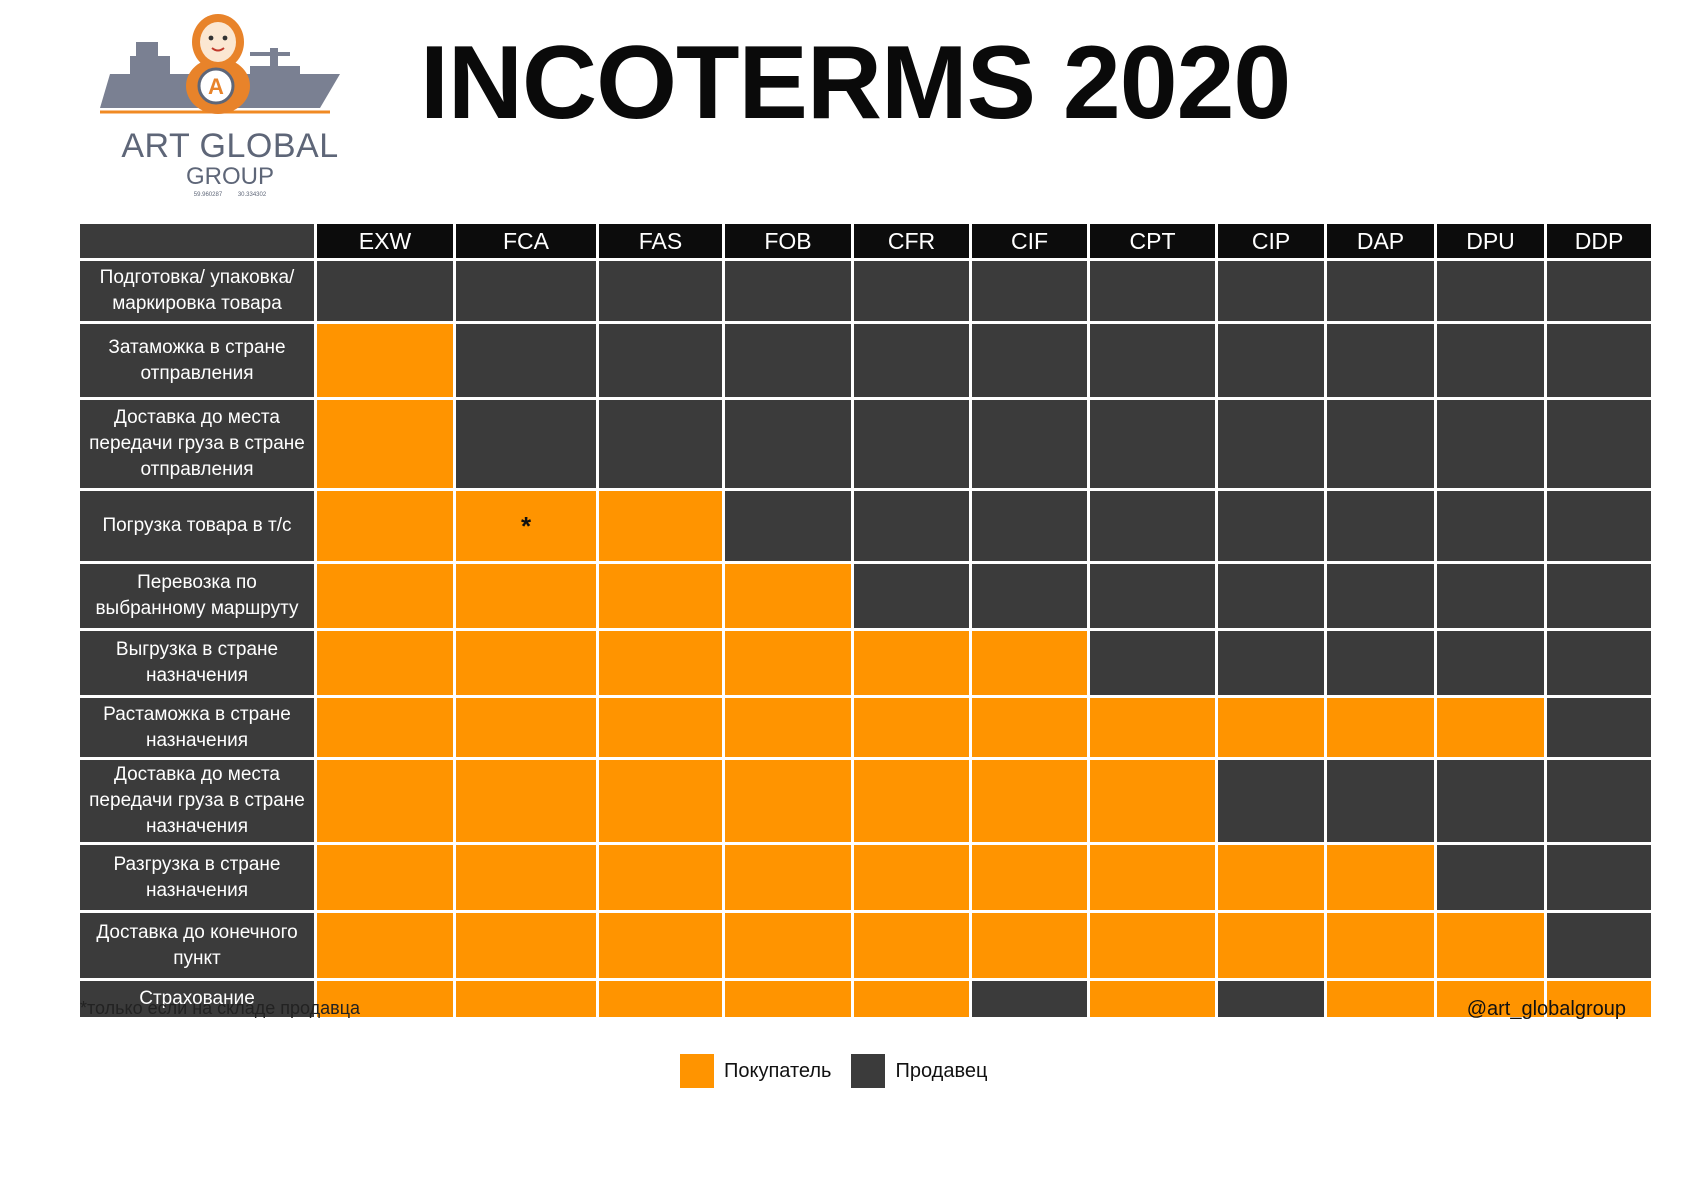 This screenshot has width=1682, height=1183. What do you see at coordinates (385, 241) in the screenshot?
I see `column-header-exw: EXW` at bounding box center [385, 241].